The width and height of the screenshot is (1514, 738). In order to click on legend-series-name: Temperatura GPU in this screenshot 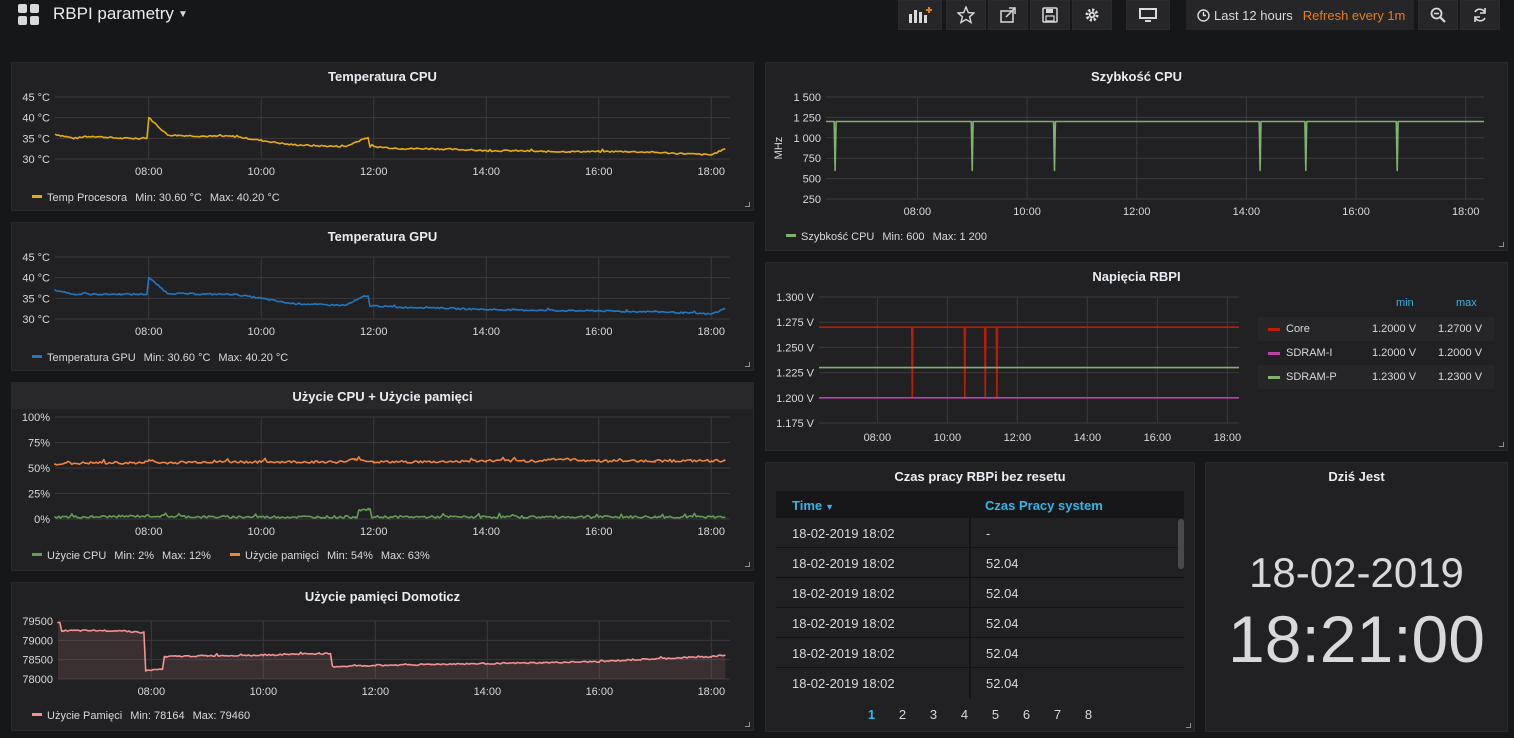, I will do `click(91, 358)`.